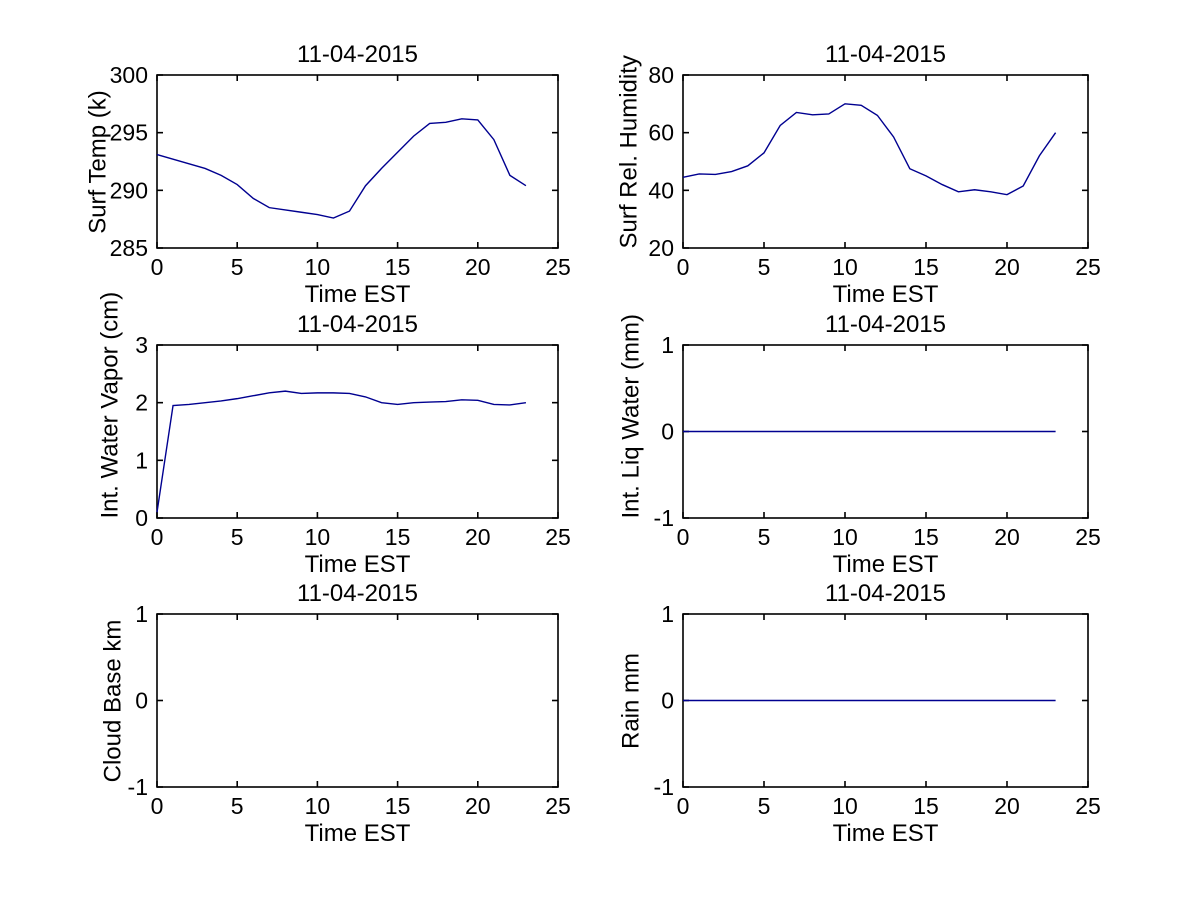 Image resolution: width=1200 pixels, height=900 pixels. Describe the element at coordinates (141, 403) in the screenshot. I see `svg-text: 2` at that location.